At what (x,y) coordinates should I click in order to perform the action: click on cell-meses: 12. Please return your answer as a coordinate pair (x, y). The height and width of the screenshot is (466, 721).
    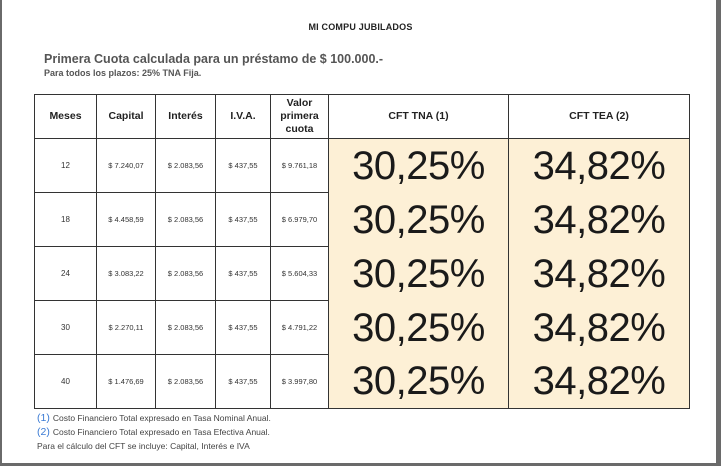
    Looking at the image, I should click on (65, 165).